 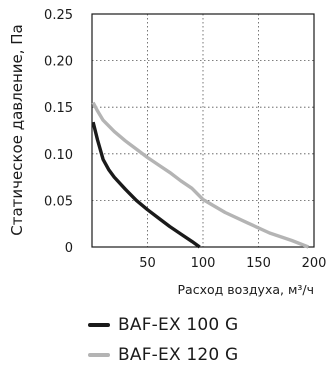 I want to click on y-tick-label: 0, so click(x=69, y=248).